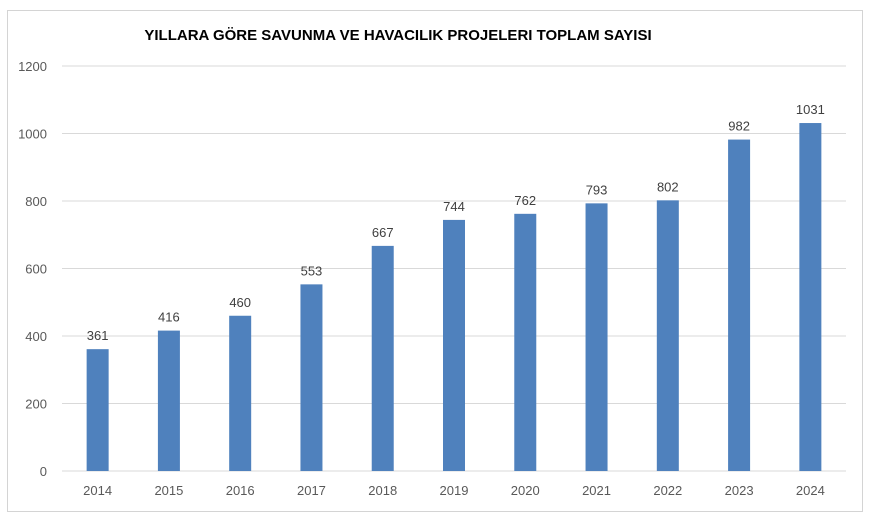 Image resolution: width=872 pixels, height=523 pixels. What do you see at coordinates (168, 490) in the screenshot?
I see `x-tick-label: 2015` at bounding box center [168, 490].